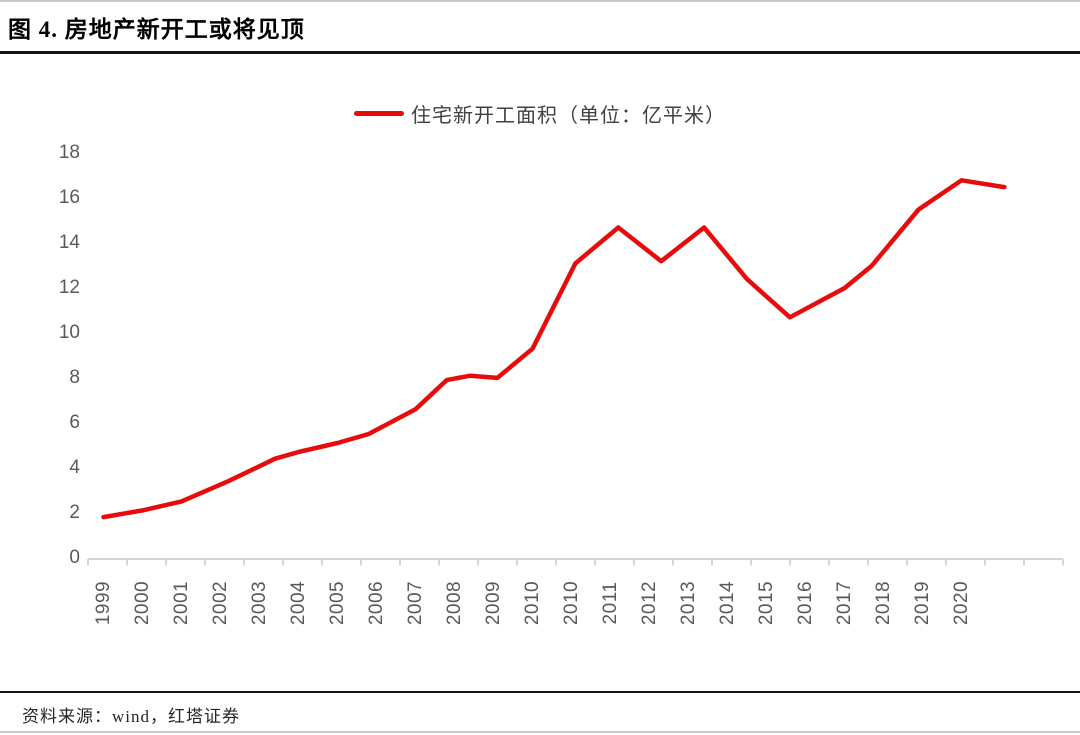  Describe the element at coordinates (69, 198) in the screenshot. I see `y-axis-label: 16` at that location.